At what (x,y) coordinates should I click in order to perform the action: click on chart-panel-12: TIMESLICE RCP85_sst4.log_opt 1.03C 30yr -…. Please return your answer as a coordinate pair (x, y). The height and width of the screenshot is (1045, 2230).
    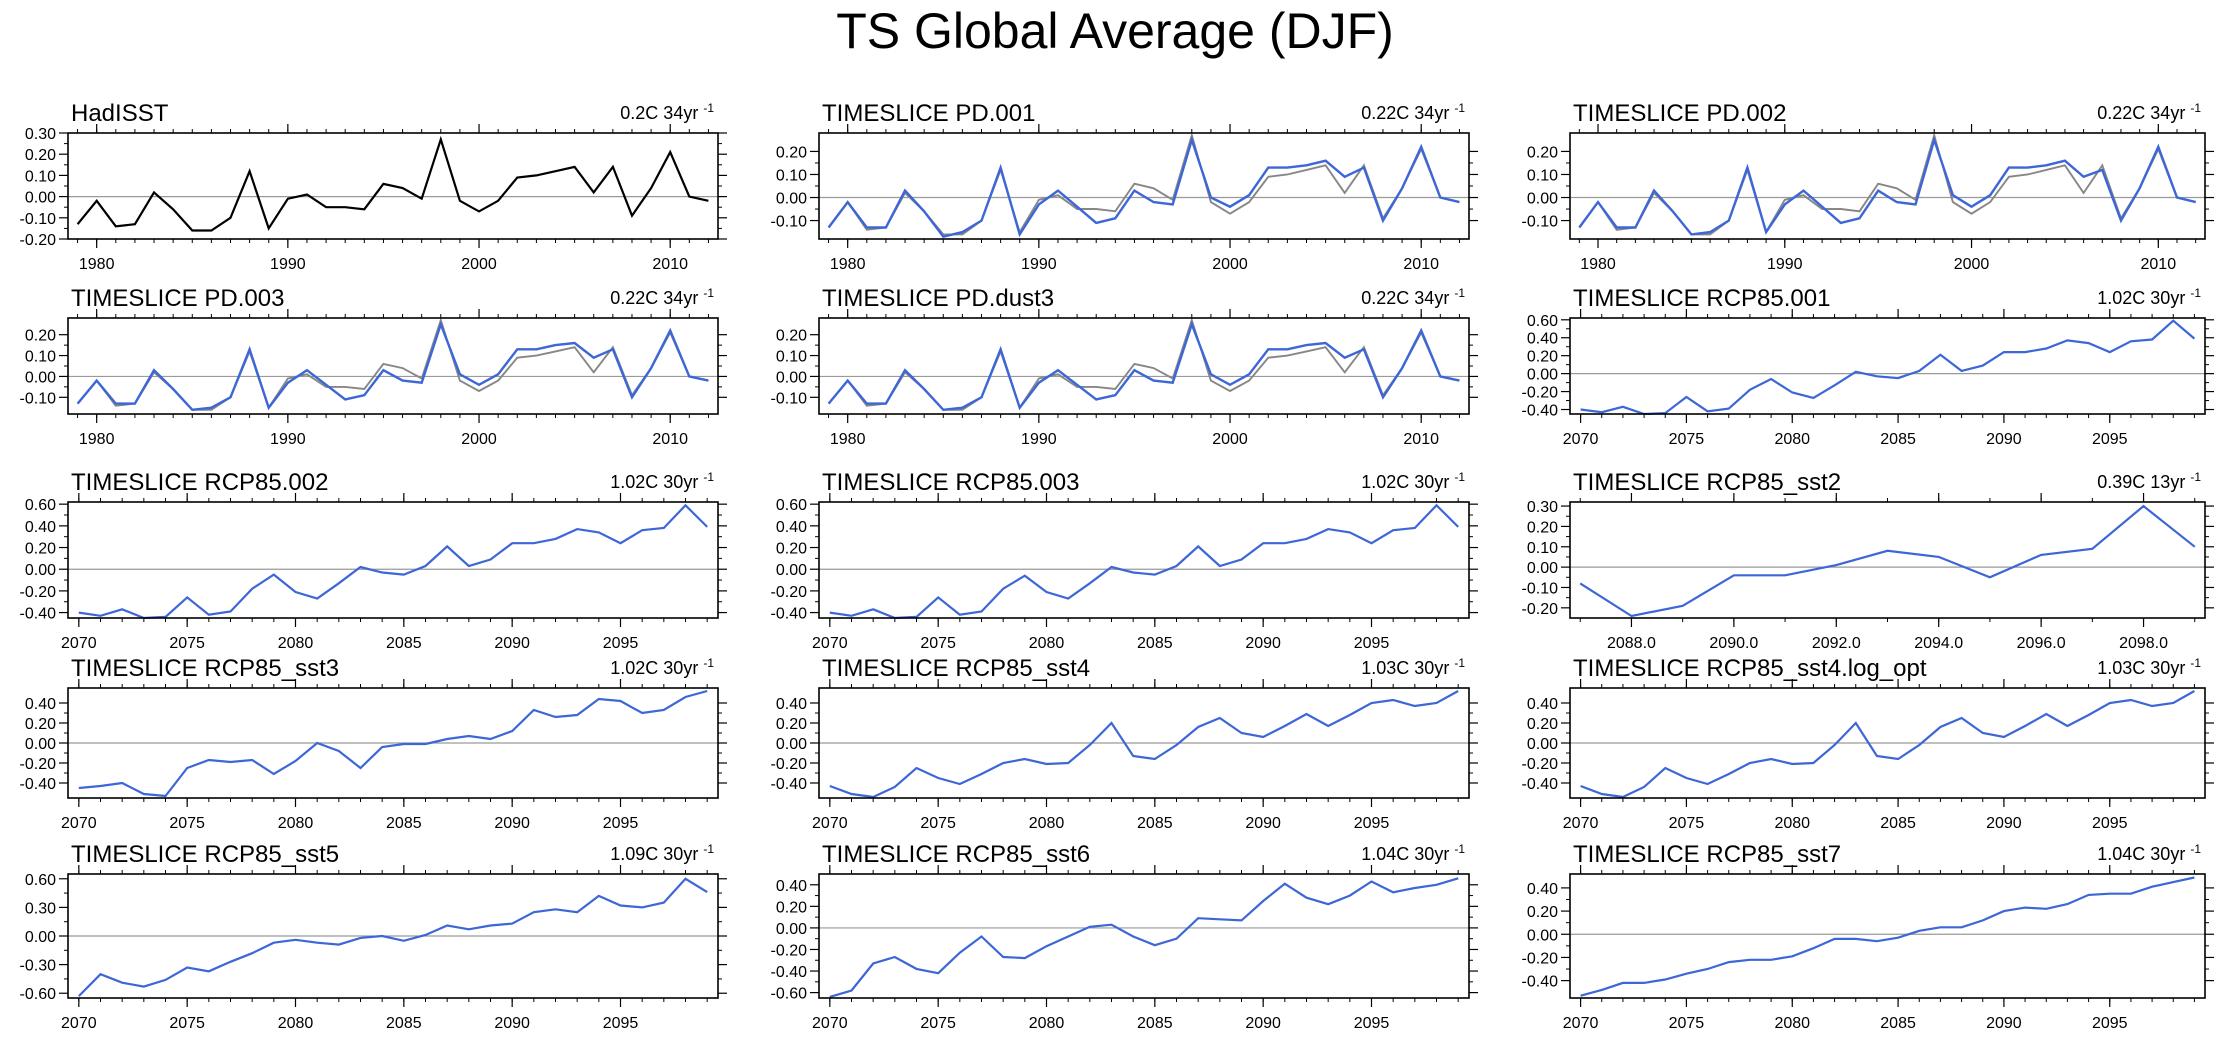
    Looking at the image, I should click on (1868, 743).